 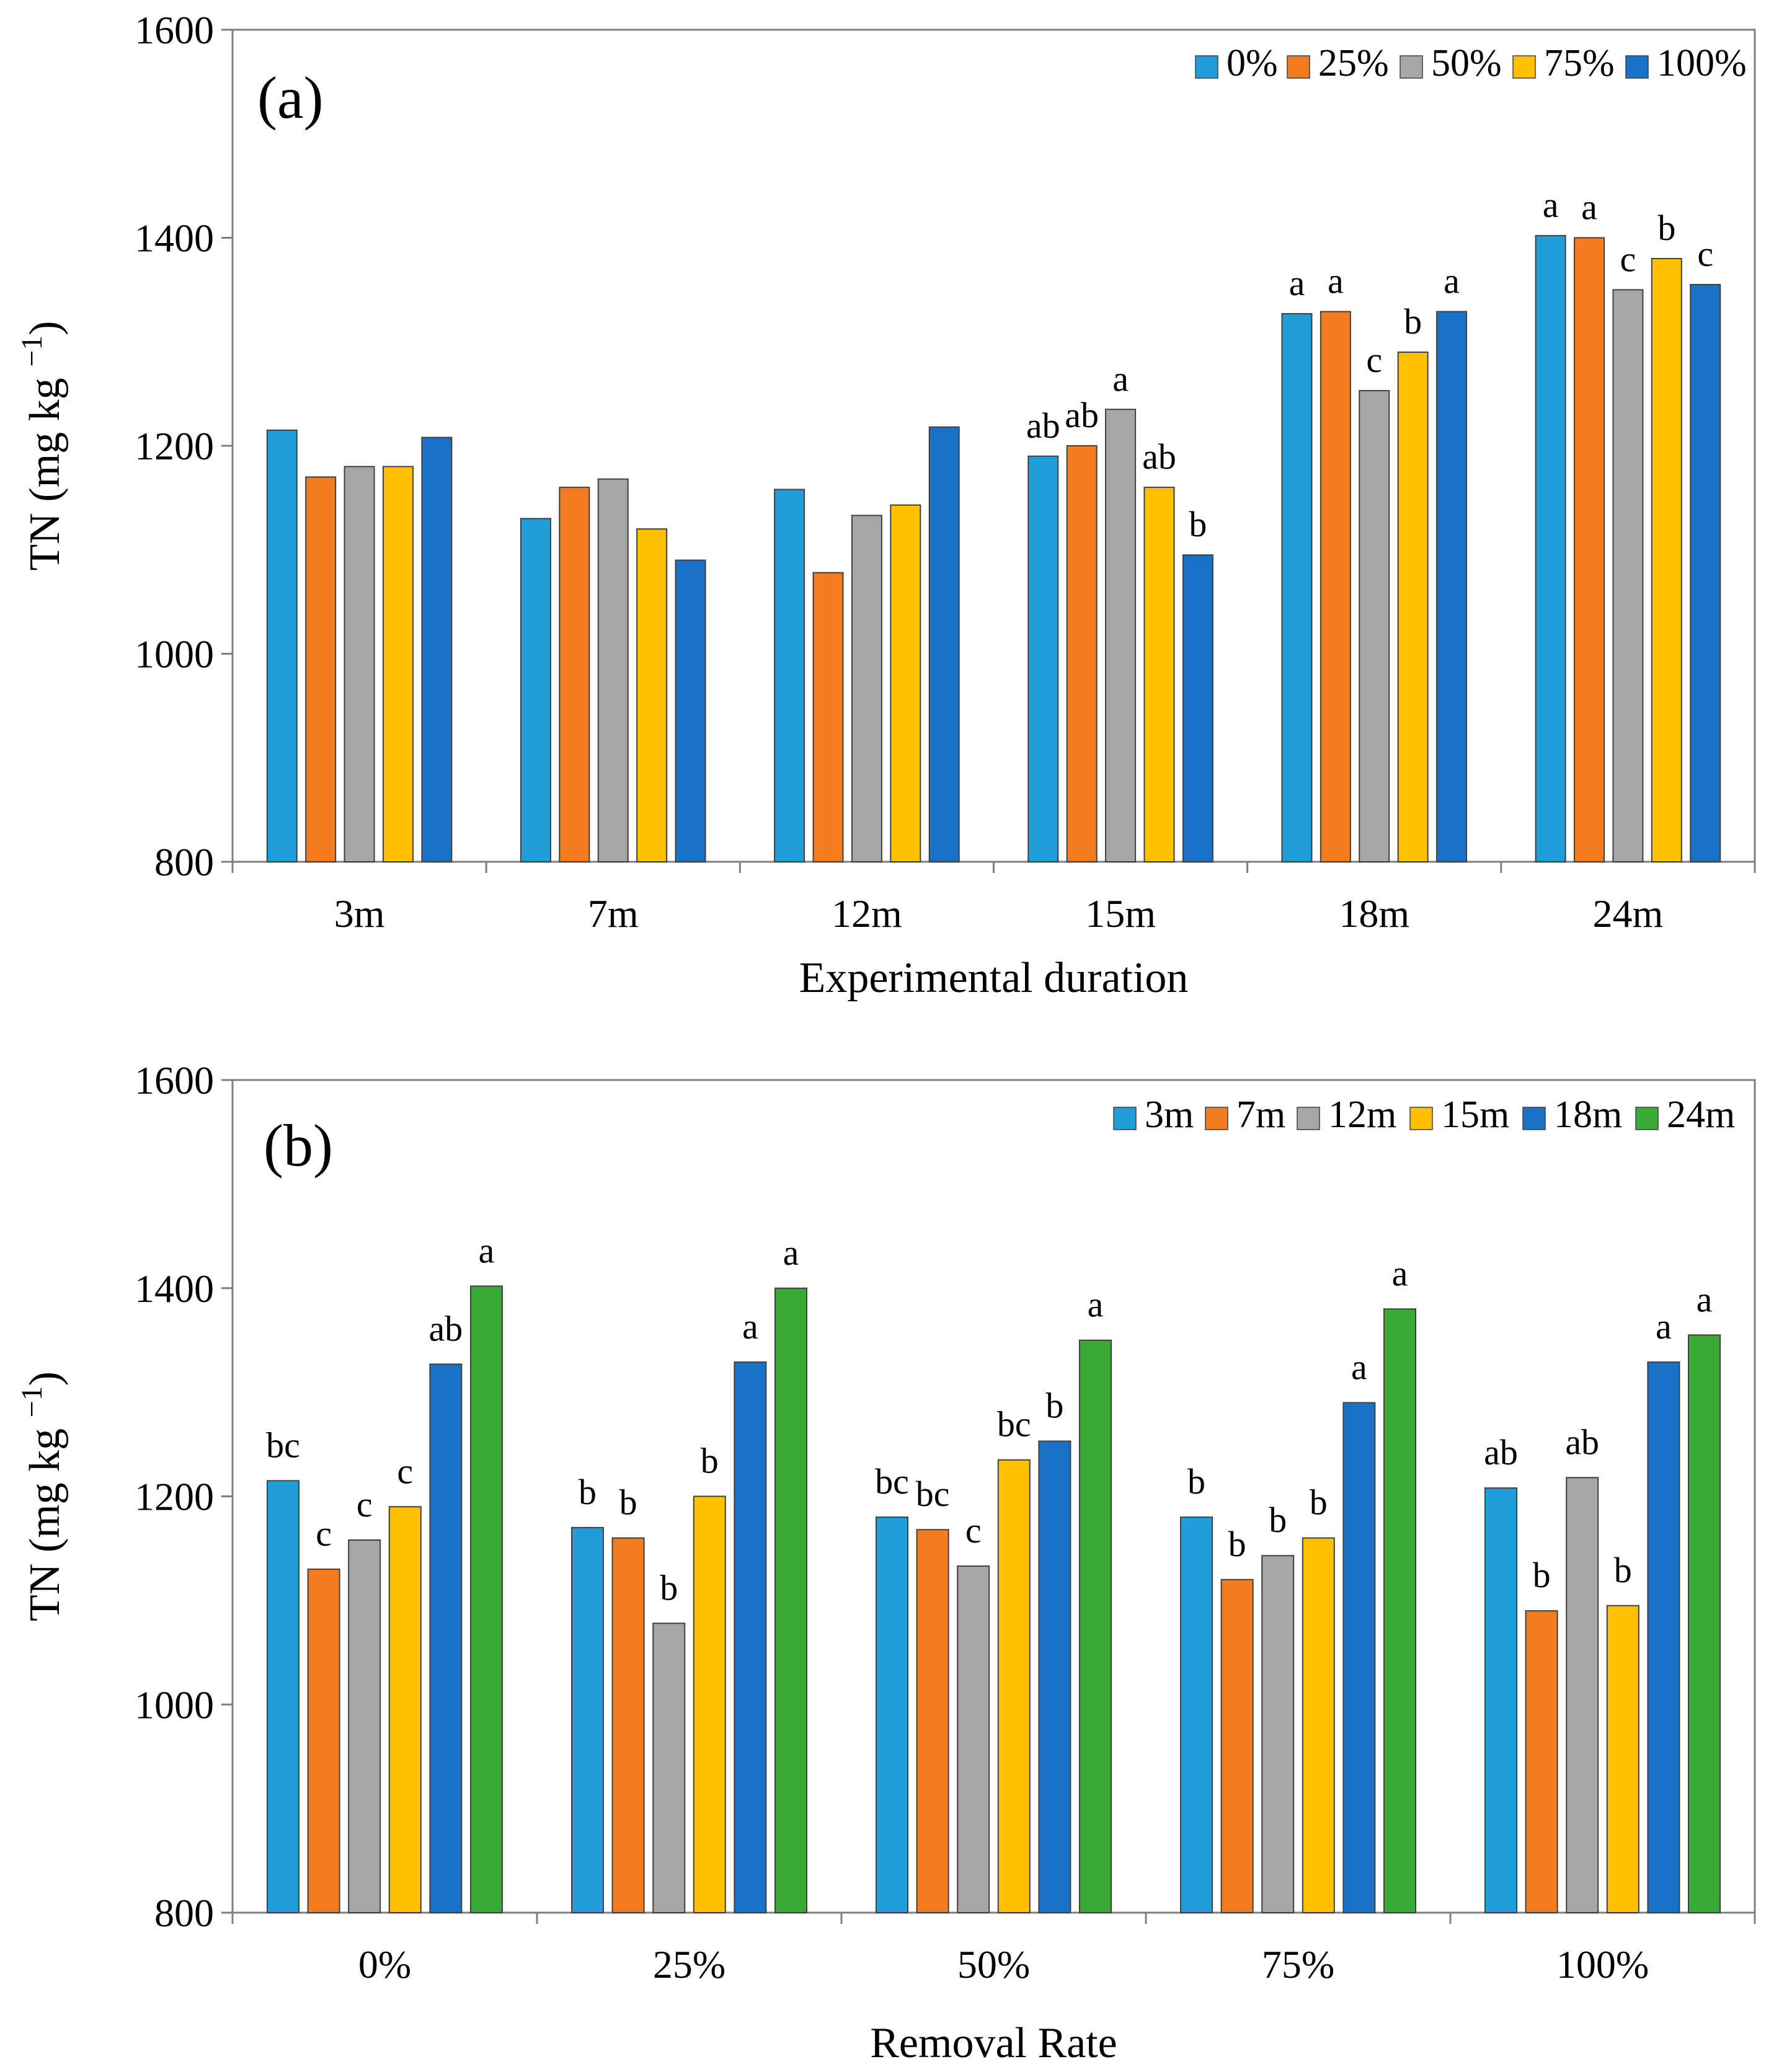 What do you see at coordinates (1196, 1714) in the screenshot?
I see `bar-3m-75pct` at bounding box center [1196, 1714].